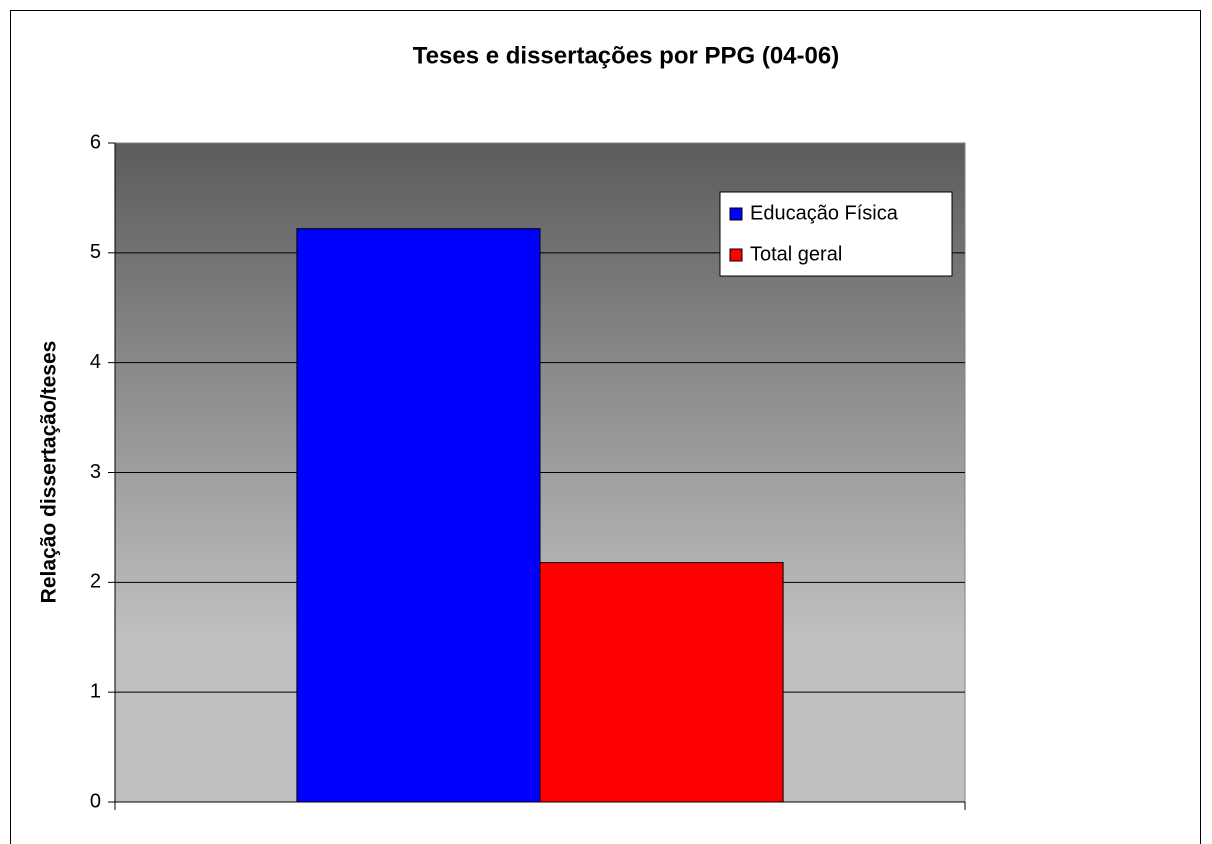 The width and height of the screenshot is (1212, 844). Describe the element at coordinates (95, 142) in the screenshot. I see `y-tick-label: 6` at that location.